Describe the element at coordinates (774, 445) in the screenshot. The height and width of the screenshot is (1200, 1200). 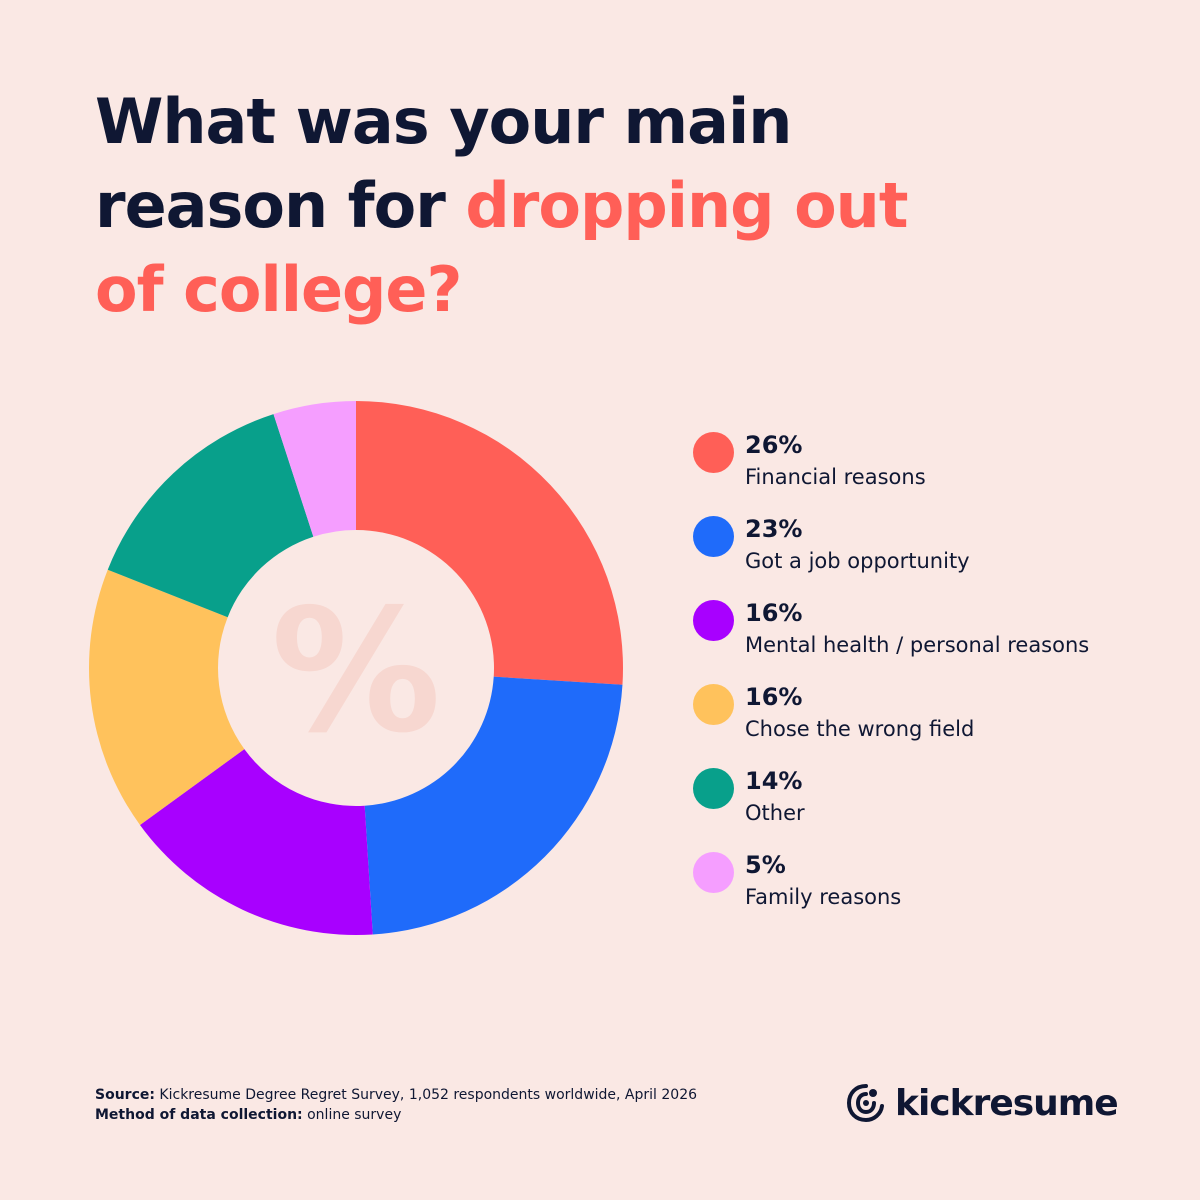
I see `legend-value: 26%` at that location.